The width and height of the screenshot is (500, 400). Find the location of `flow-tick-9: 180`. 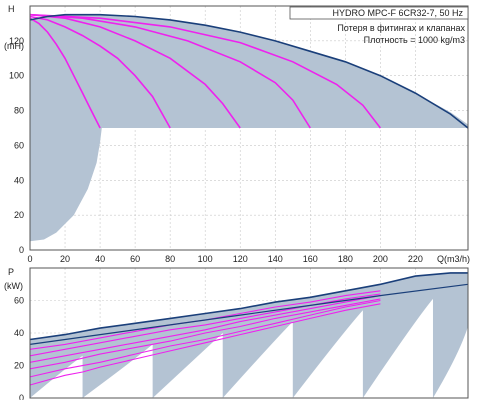

flow-tick-9: 180 is located at coordinates (345, 259).